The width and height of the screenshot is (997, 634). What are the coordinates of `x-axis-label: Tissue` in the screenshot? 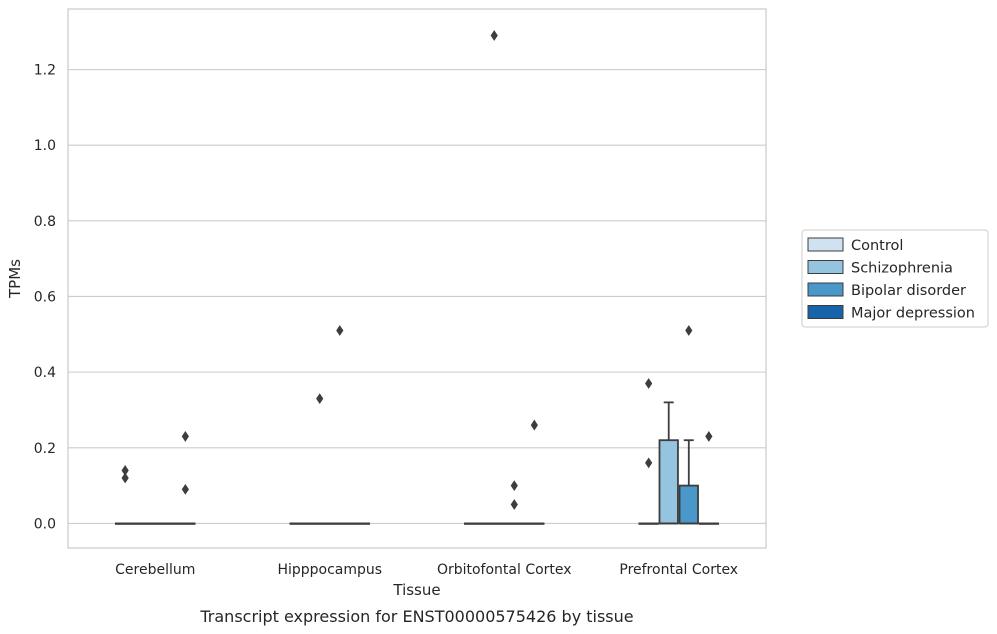 It's located at (416, 590).